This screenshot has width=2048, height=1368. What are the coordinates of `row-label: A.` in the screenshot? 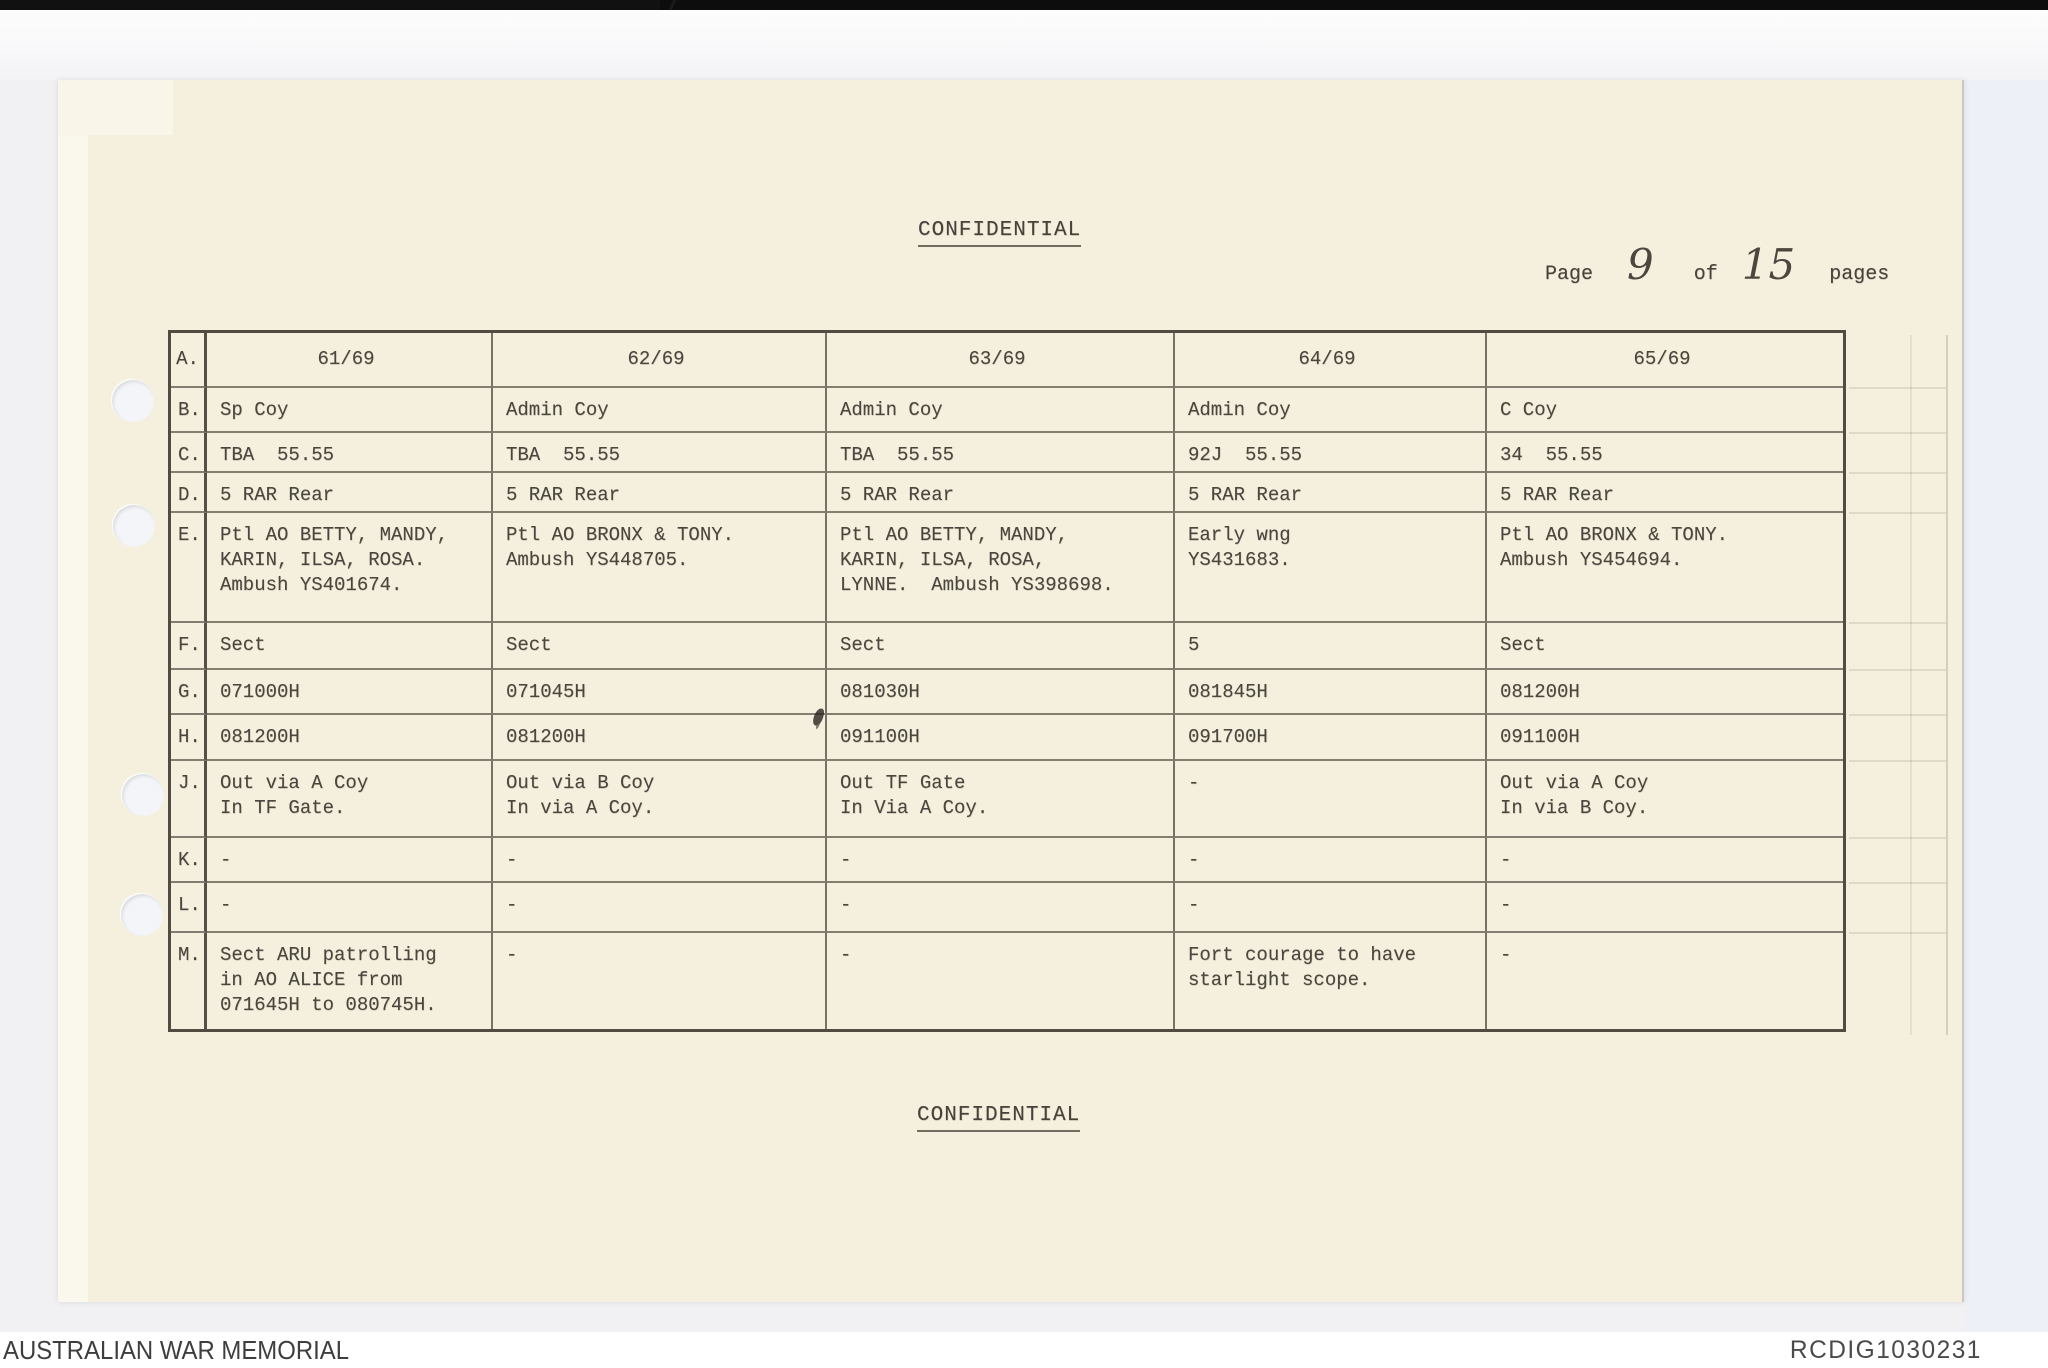 It's located at (189, 360).